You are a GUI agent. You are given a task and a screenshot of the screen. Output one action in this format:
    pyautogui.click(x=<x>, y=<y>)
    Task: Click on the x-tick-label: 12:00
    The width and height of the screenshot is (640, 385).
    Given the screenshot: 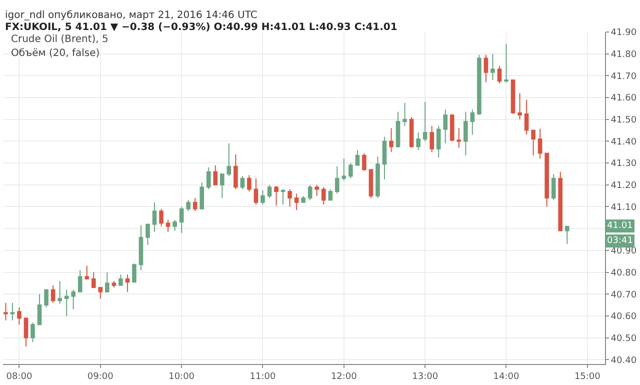 What is the action you would take?
    pyautogui.click(x=344, y=377)
    